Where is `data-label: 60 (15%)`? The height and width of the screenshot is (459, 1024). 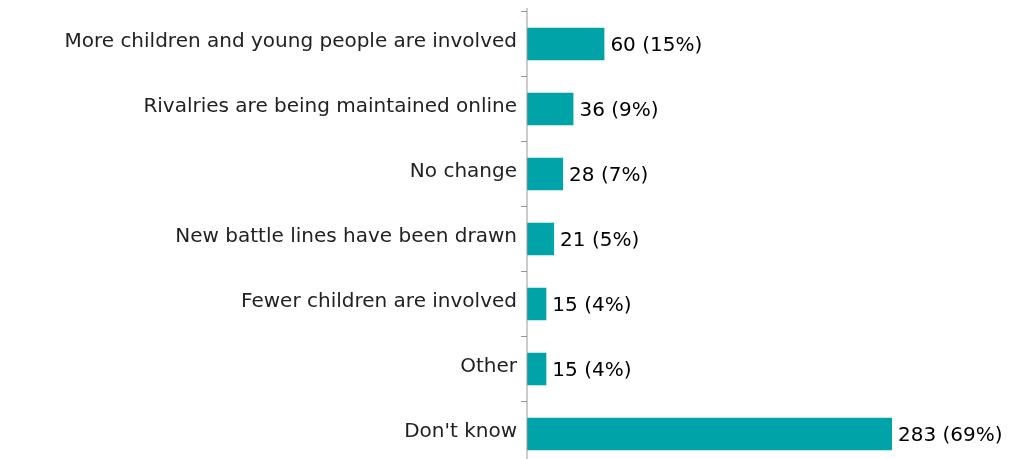
data-label: 60 (15%) is located at coordinates (656, 44).